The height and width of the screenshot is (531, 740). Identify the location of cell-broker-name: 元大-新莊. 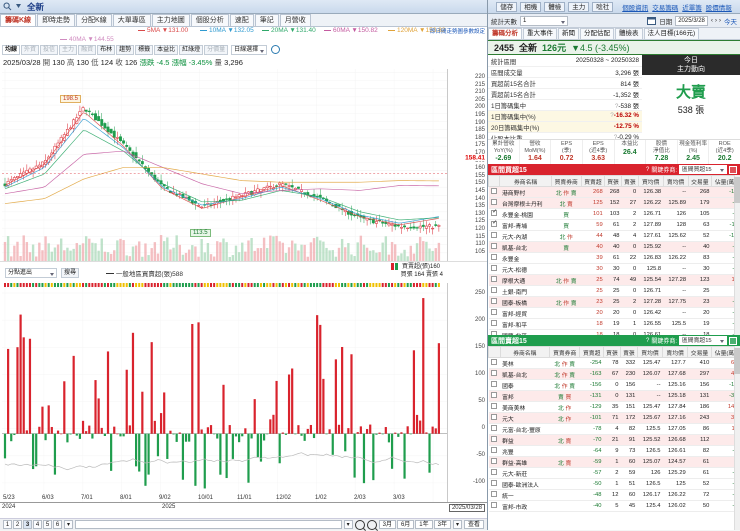
(525, 473).